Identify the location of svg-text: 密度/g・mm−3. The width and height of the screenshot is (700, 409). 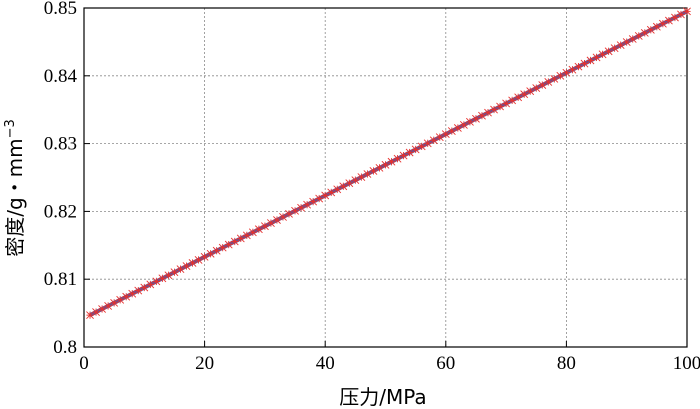
(15, 188).